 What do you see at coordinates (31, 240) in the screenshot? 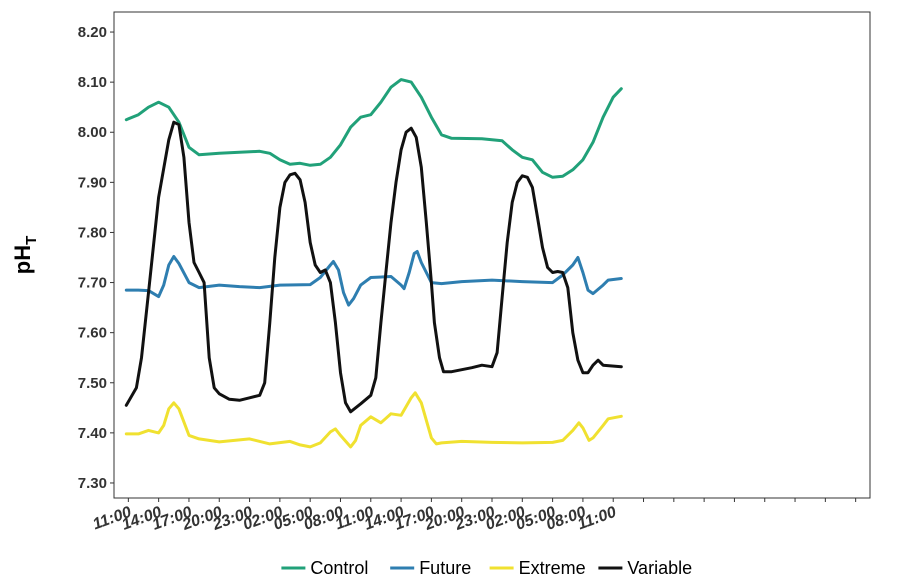
I see `y-axis-title-subscript: T` at bounding box center [31, 240].